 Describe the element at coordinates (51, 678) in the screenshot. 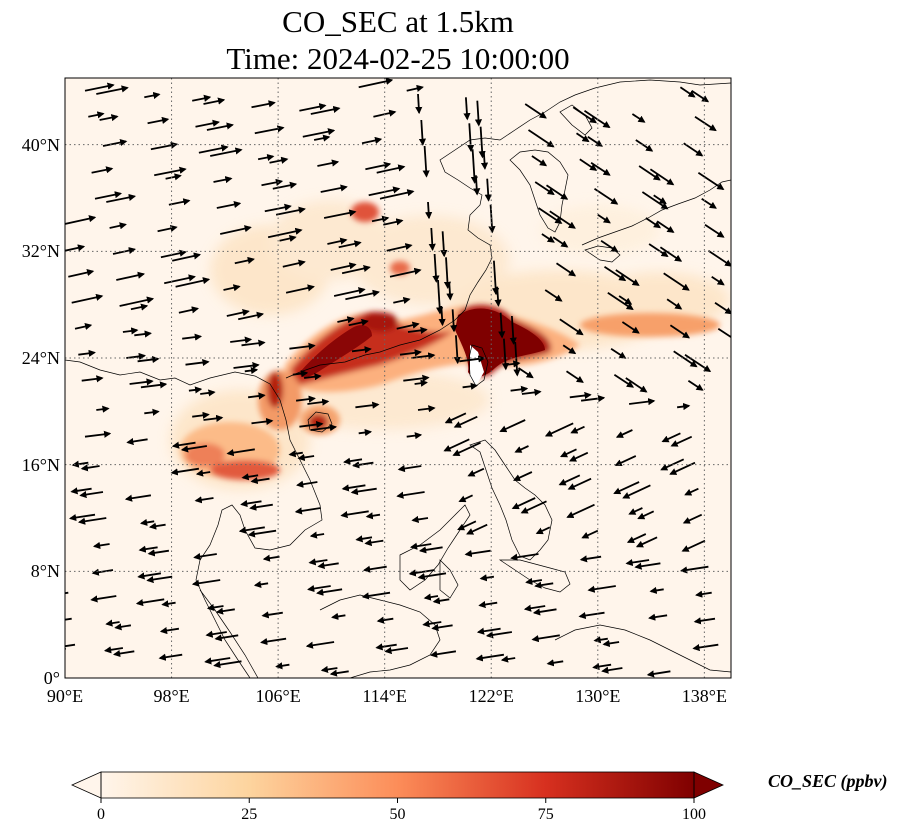

I see `lat-tick-label: 0°` at that location.